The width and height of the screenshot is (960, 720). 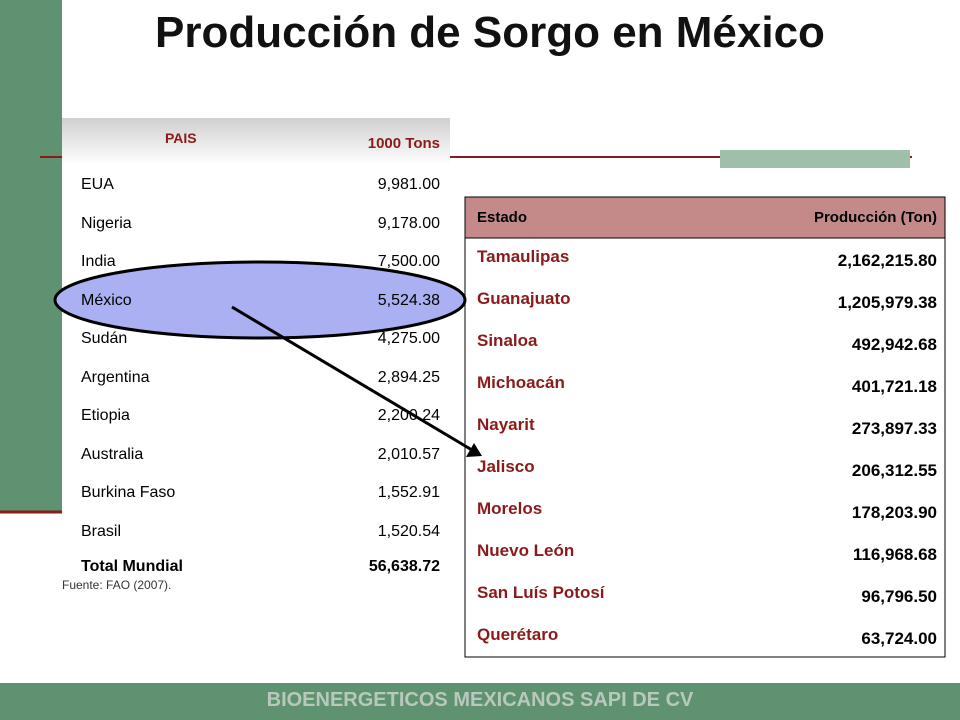 I want to click on arrow-line, so click(x=352, y=378).